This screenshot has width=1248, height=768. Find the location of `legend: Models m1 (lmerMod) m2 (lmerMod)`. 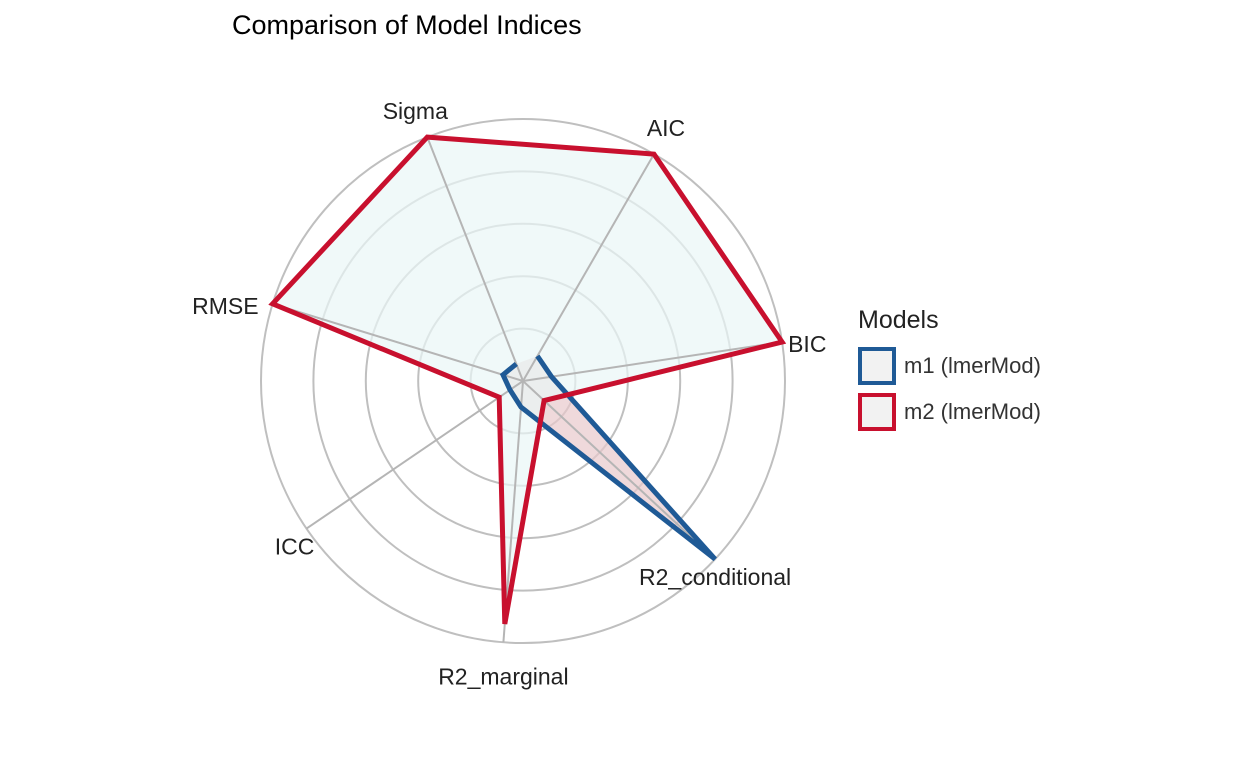

legend: Models m1 (lmerMod) m2 (lmerMod) is located at coordinates (949, 370).